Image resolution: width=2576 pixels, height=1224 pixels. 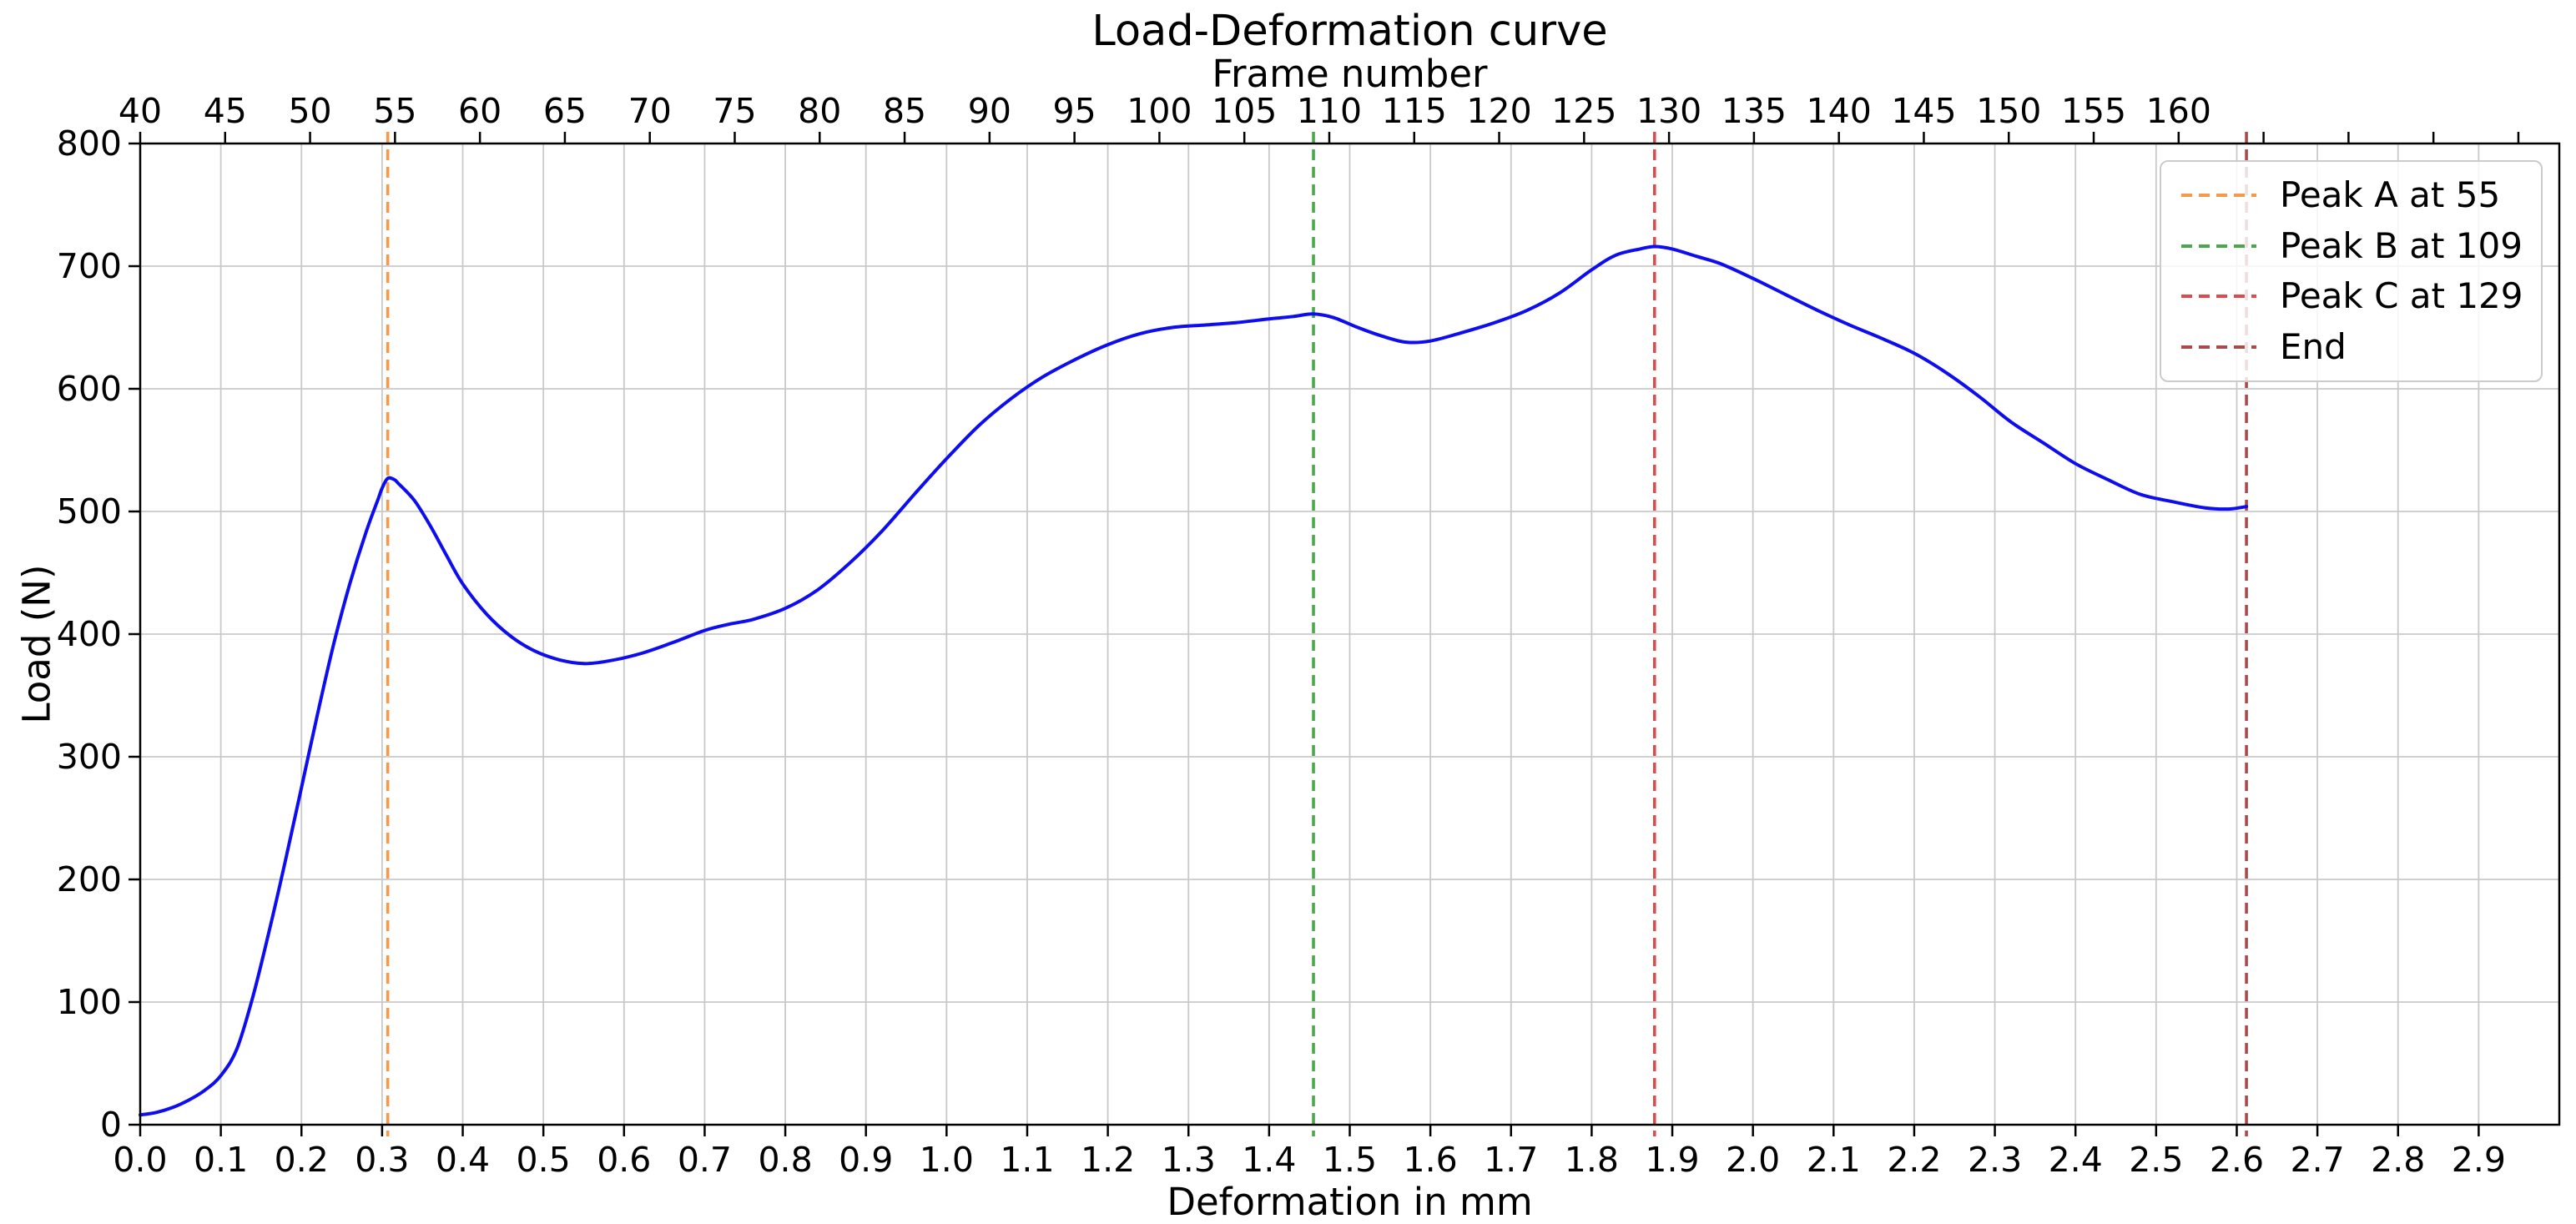 What do you see at coordinates (1159, 111) in the screenshot?
I see `frame-tick-label: 100` at bounding box center [1159, 111].